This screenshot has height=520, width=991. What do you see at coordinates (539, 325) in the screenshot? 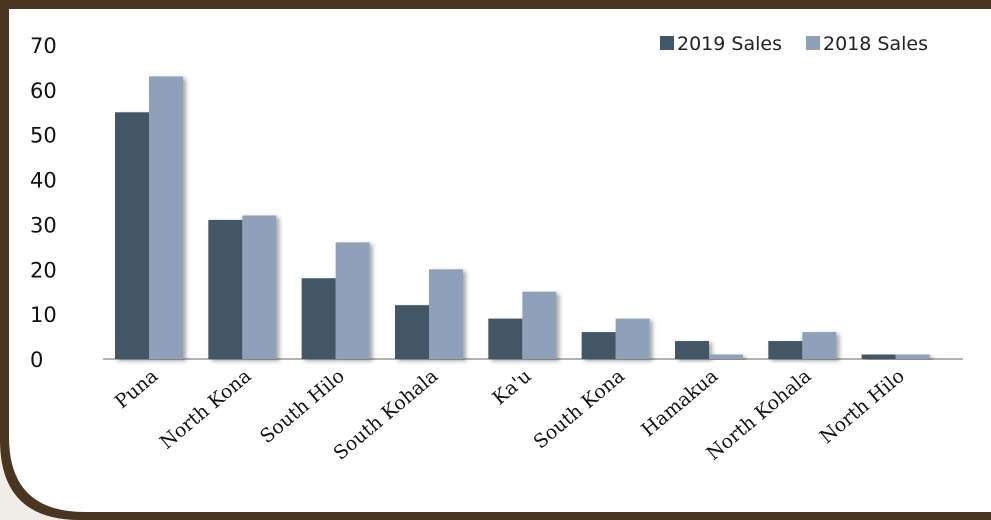
I see `bar-2018-ka-u` at bounding box center [539, 325].